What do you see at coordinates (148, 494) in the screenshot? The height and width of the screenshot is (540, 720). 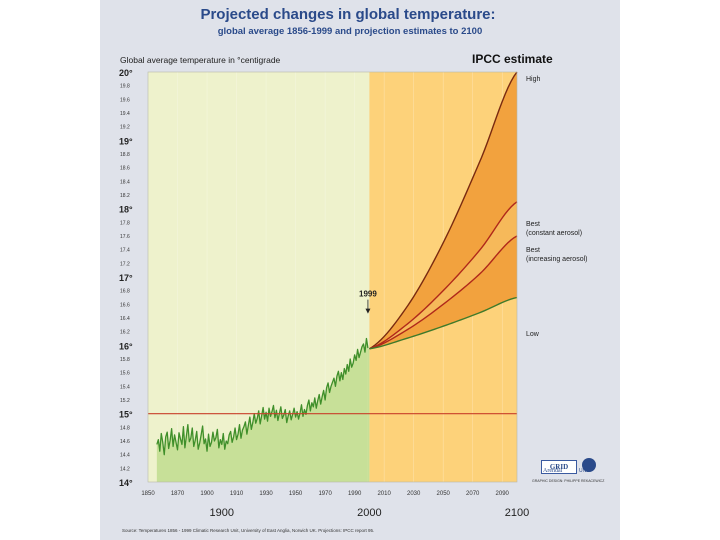 I see `x-tick-label: 1850` at bounding box center [148, 494].